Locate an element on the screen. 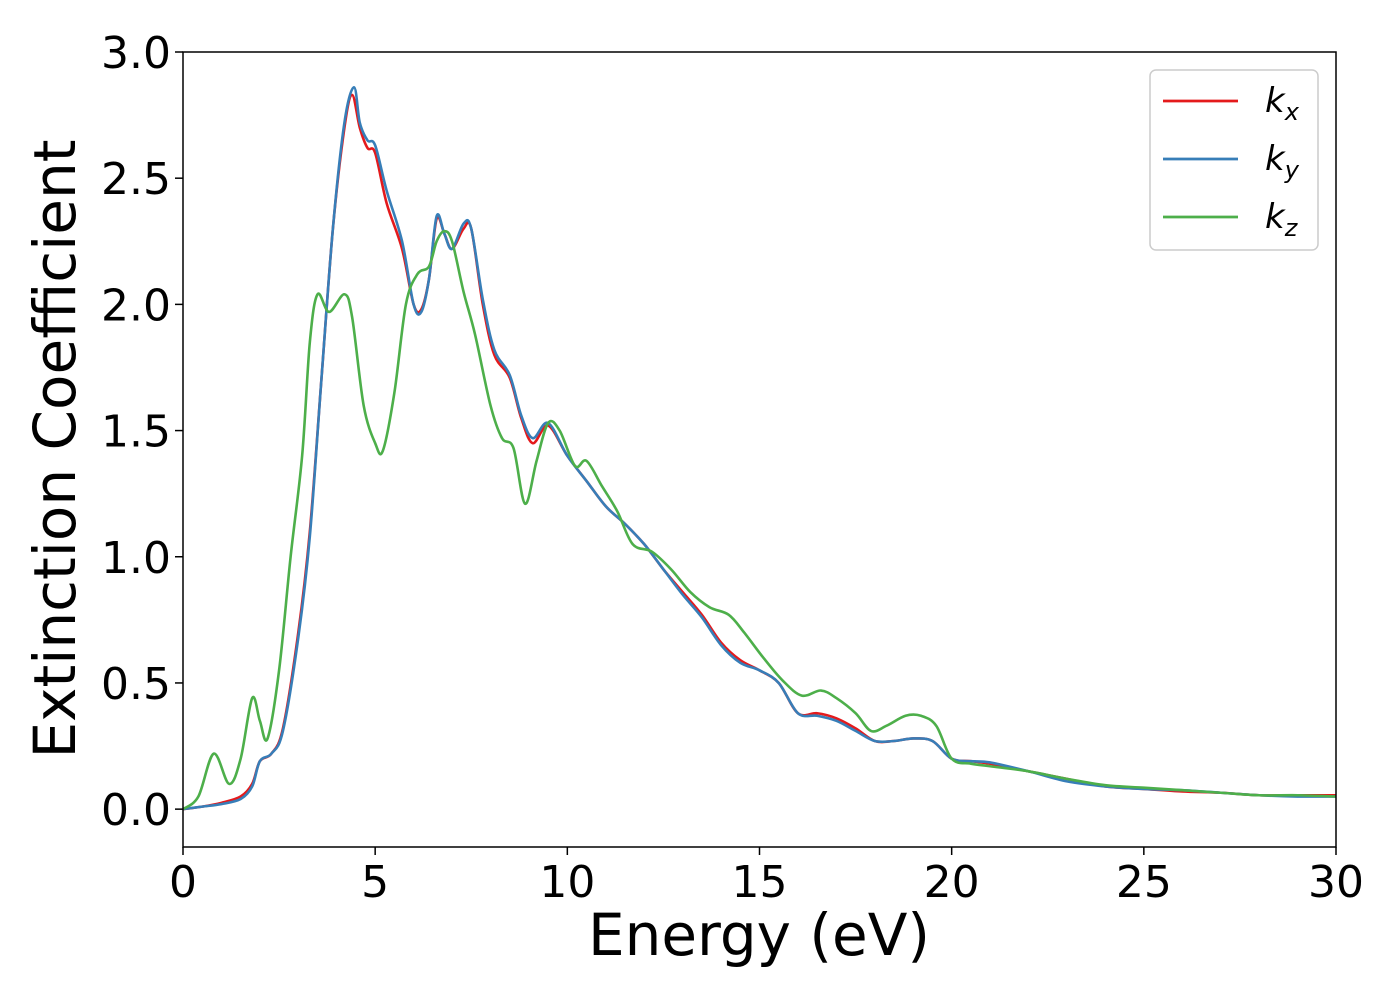  y-tick-label: 2.5 is located at coordinates (136, 179).